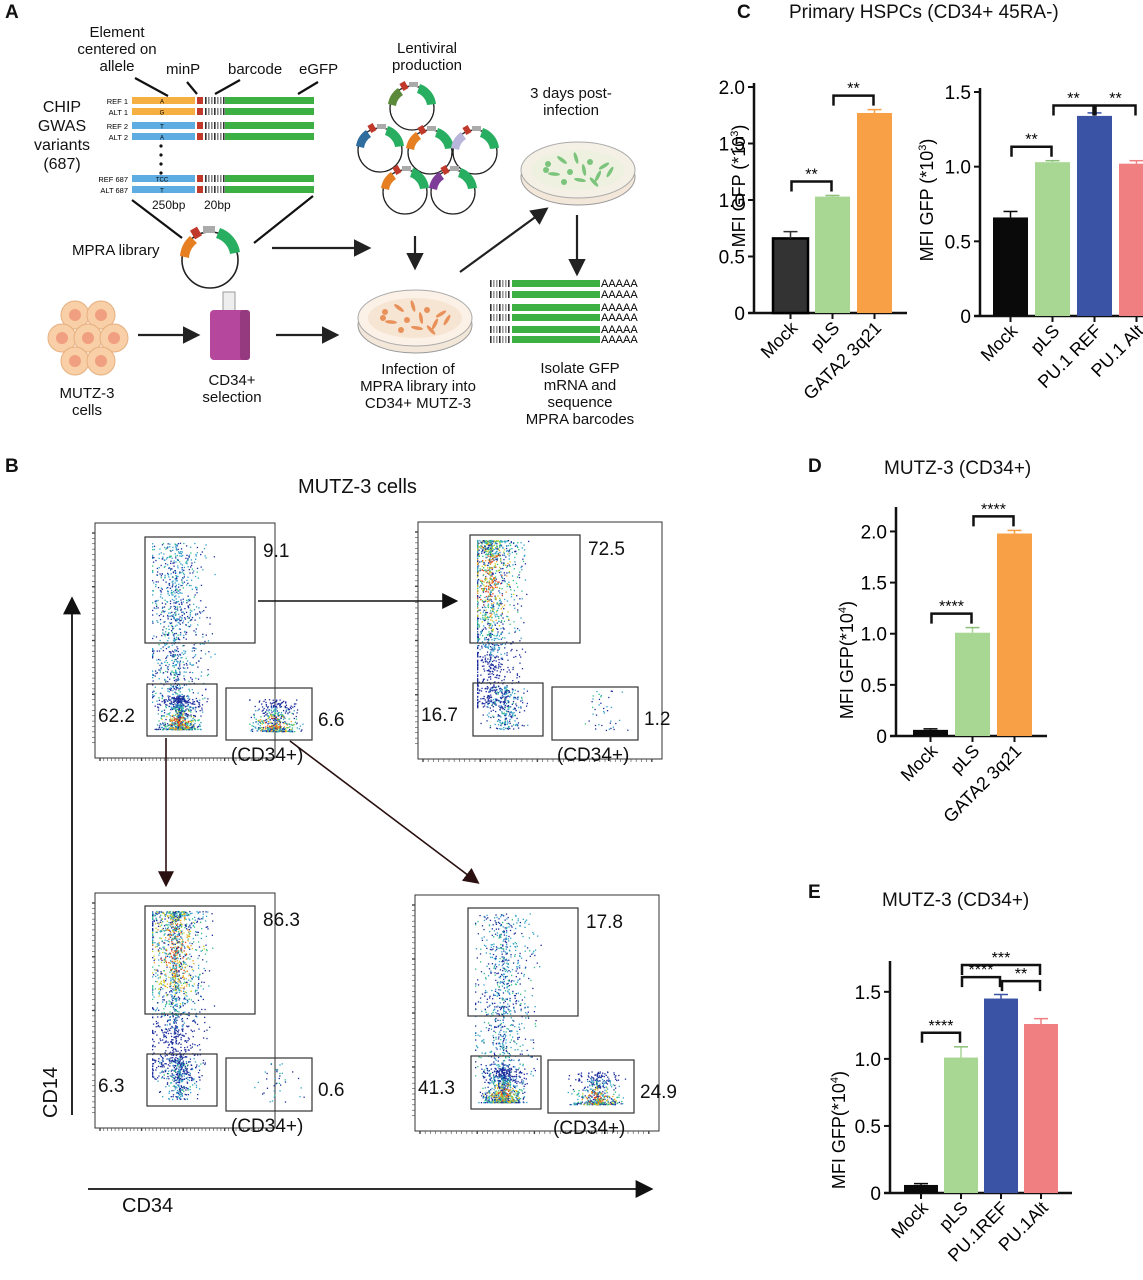 The width and height of the screenshot is (1143, 1280). I want to click on element-pointer, so click(151, 87).